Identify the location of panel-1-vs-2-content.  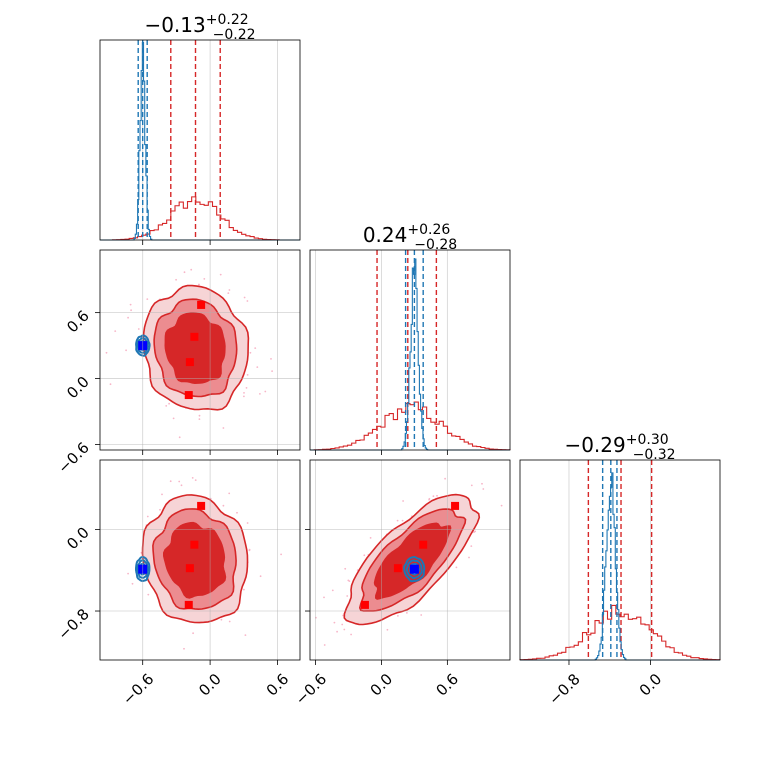
(189, 353).